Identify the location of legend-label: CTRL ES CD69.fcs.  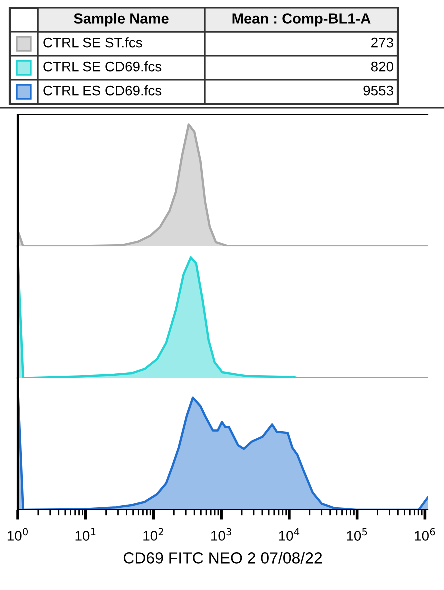
(103, 91).